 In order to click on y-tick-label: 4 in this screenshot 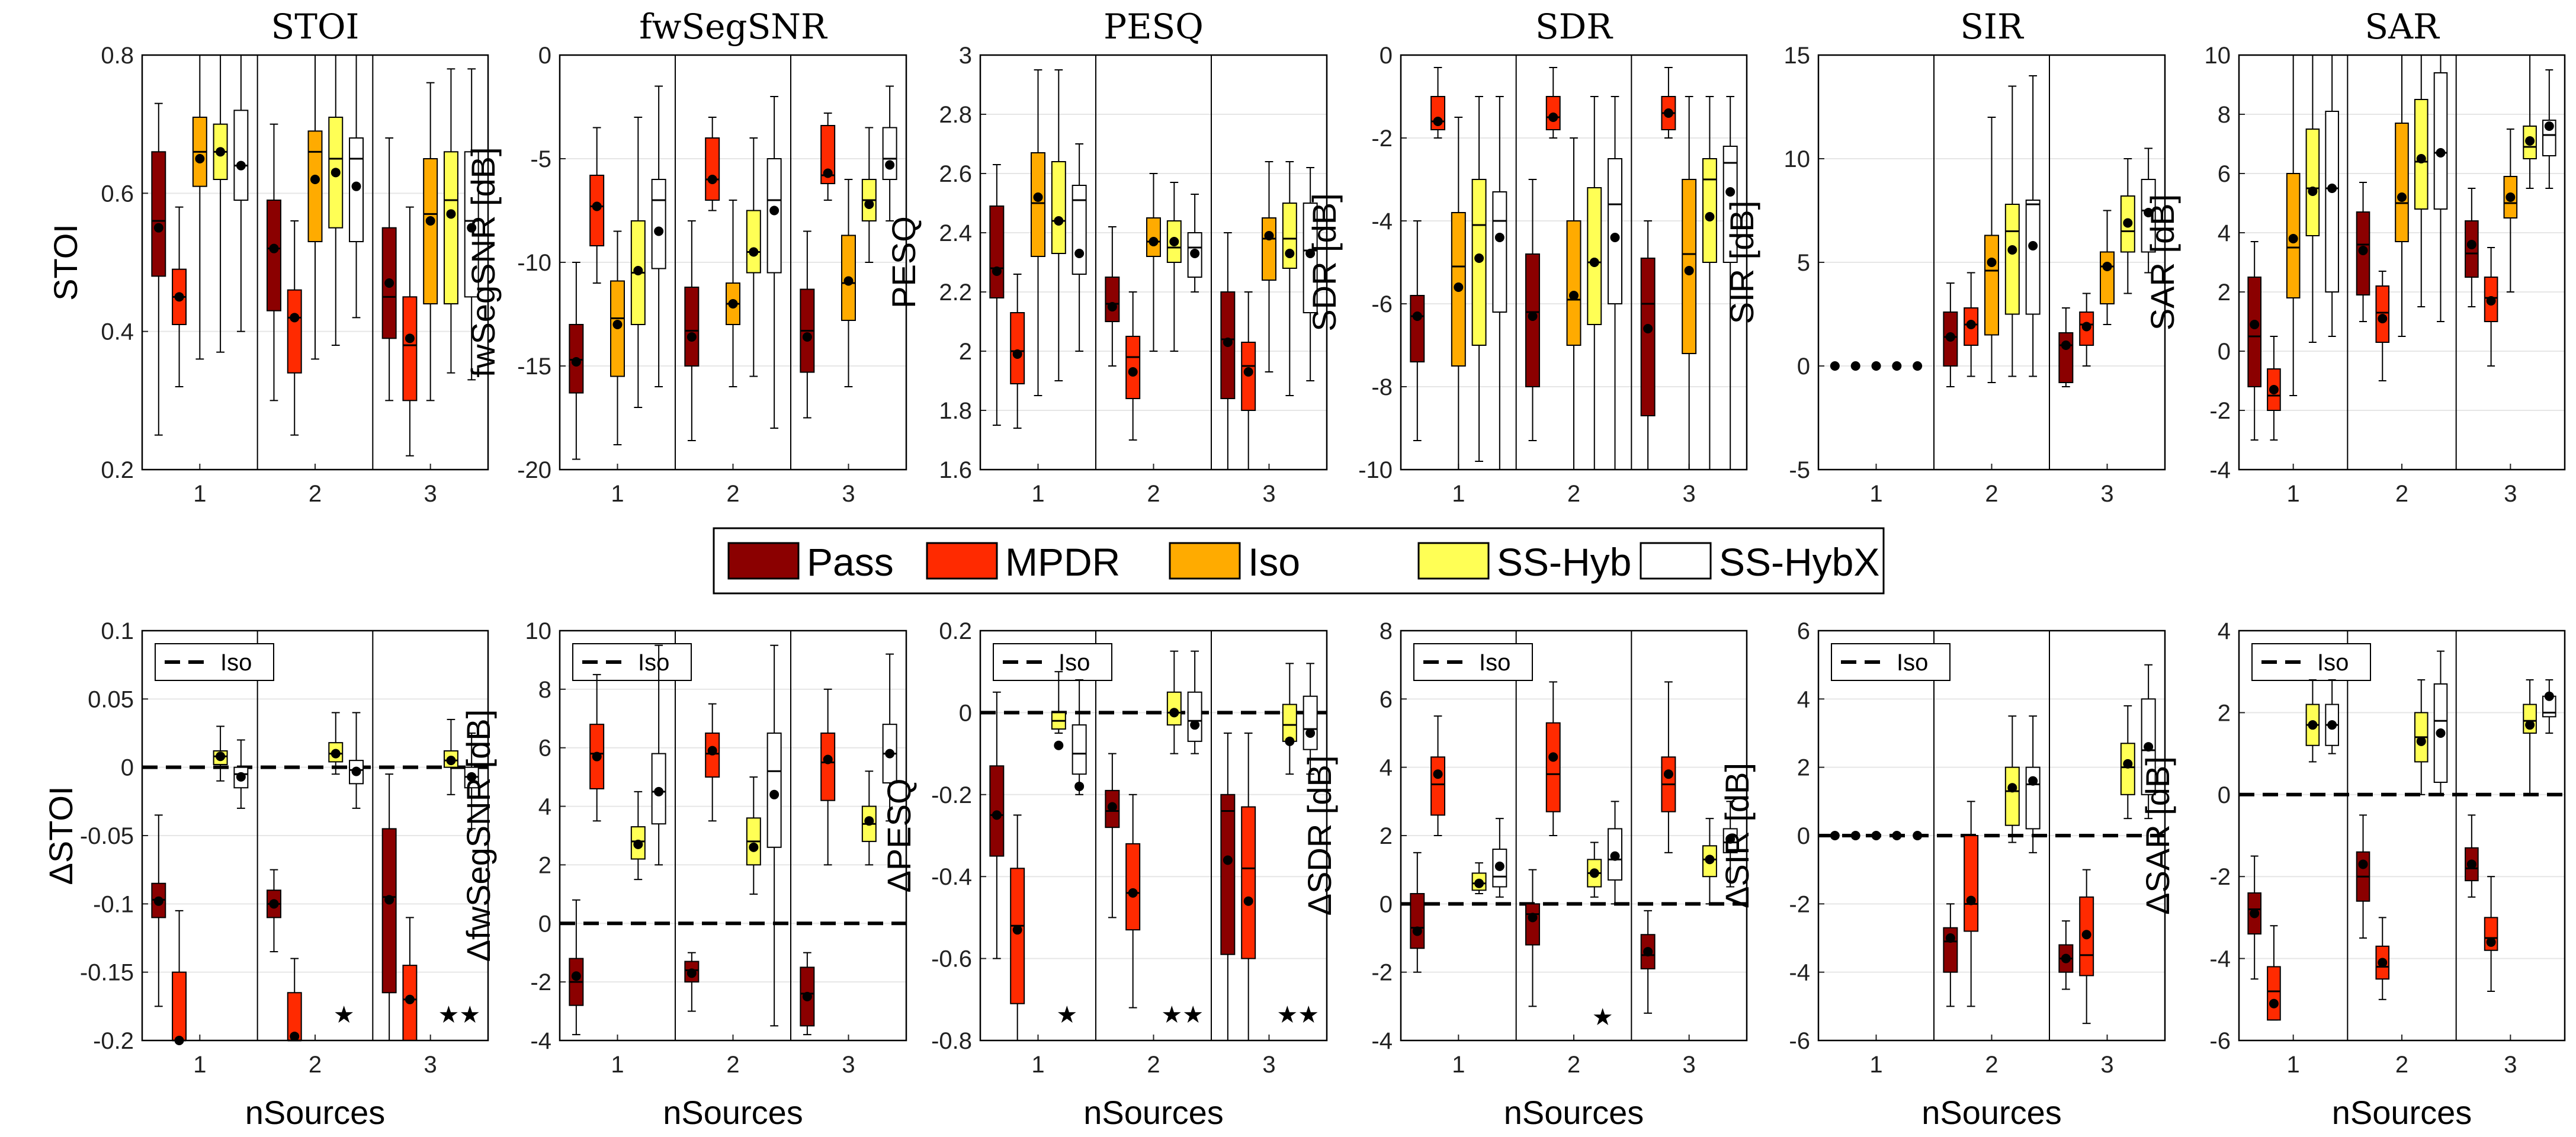, I will do `click(1387, 768)`.